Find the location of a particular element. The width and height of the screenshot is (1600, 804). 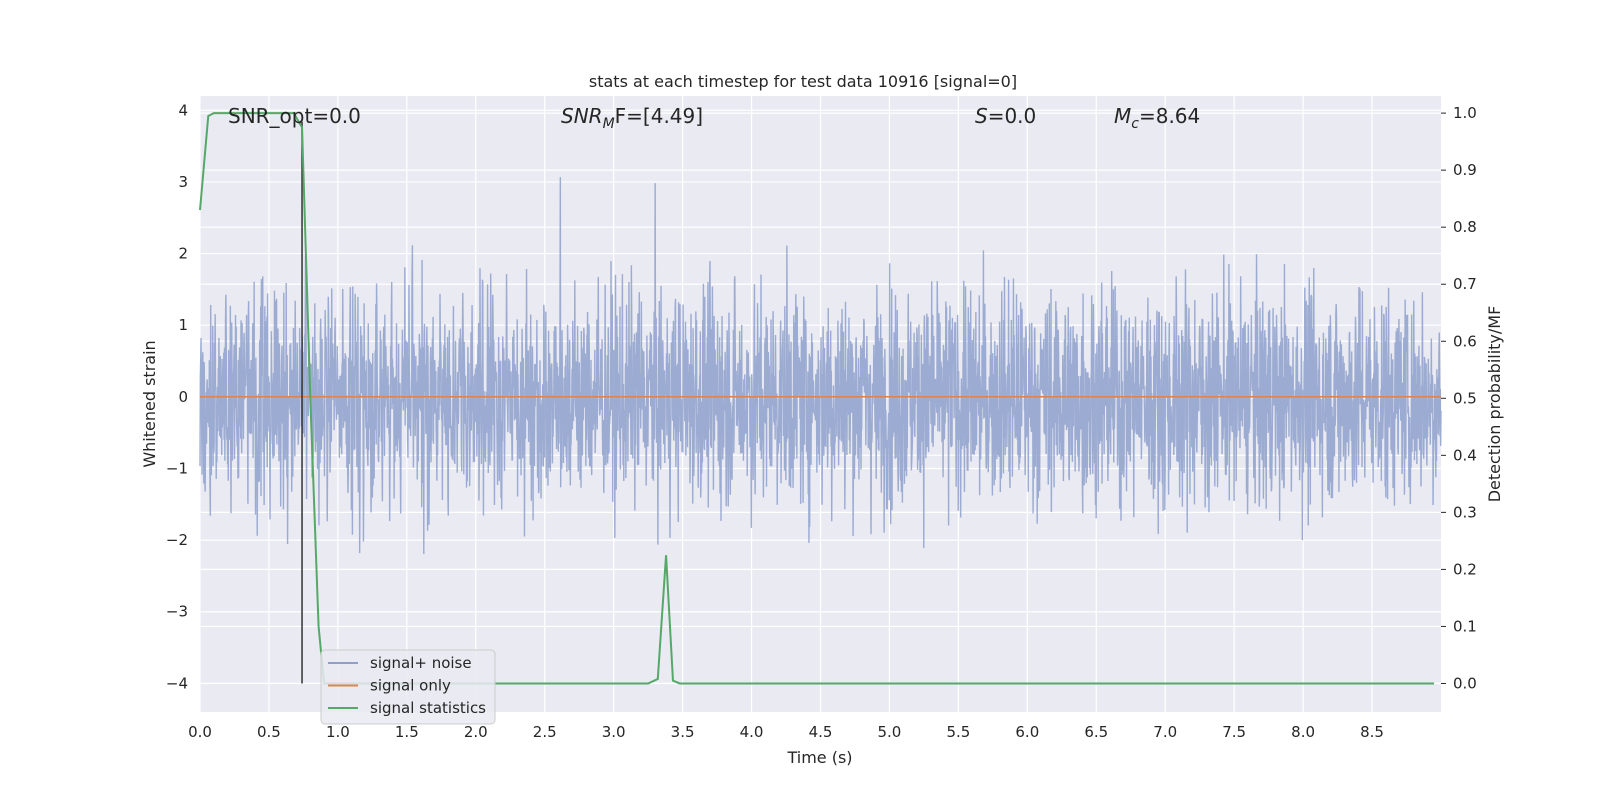

annotation-snr_mf: SNRMF=[4.49] is located at coordinates (632, 118).